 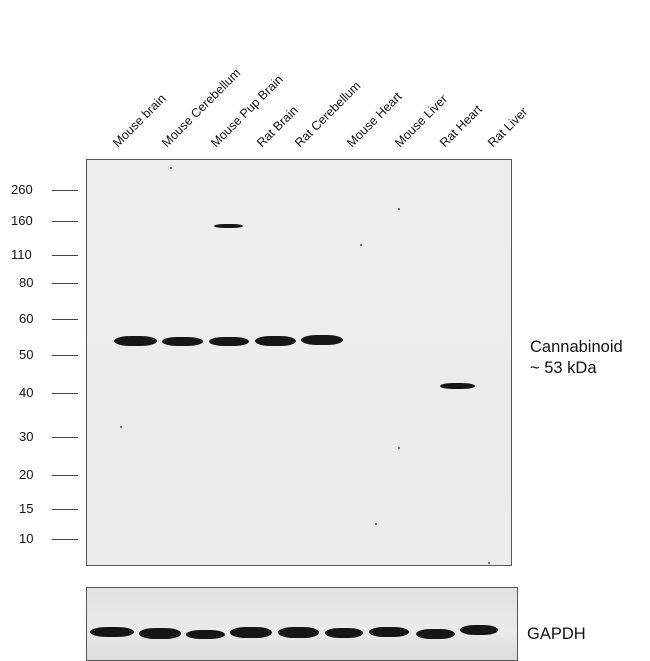 I want to click on band-cannabinoid-mouse-brain, so click(x=135, y=341).